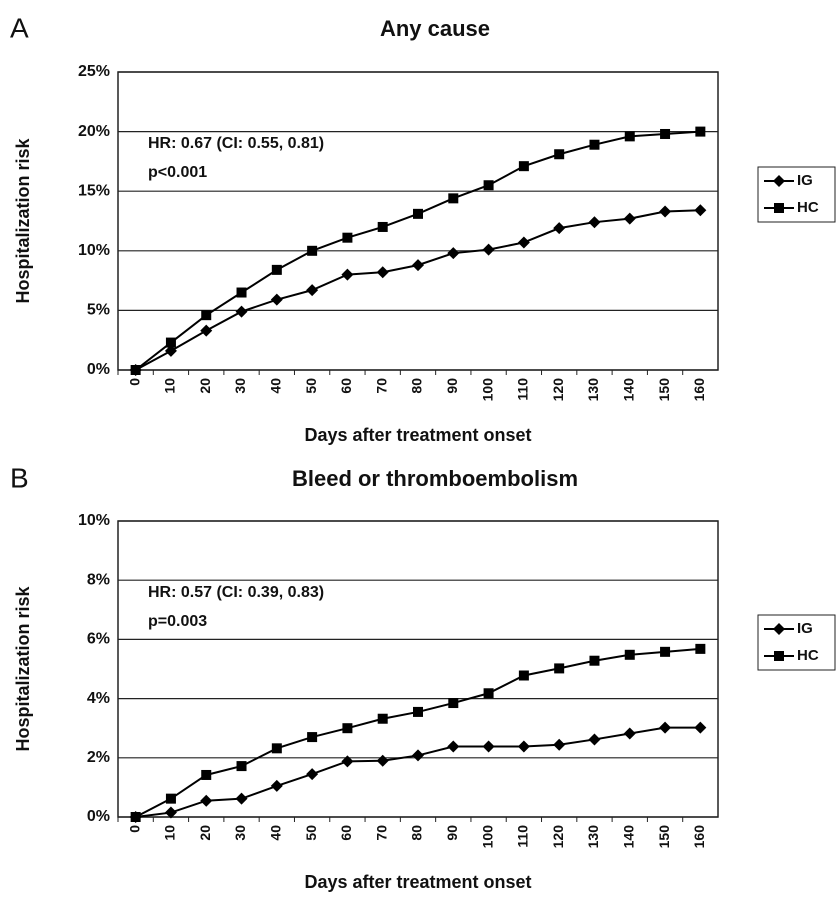 The height and width of the screenshot is (899, 836). What do you see at coordinates (98, 639) in the screenshot?
I see `y-tick-label: 6%` at bounding box center [98, 639].